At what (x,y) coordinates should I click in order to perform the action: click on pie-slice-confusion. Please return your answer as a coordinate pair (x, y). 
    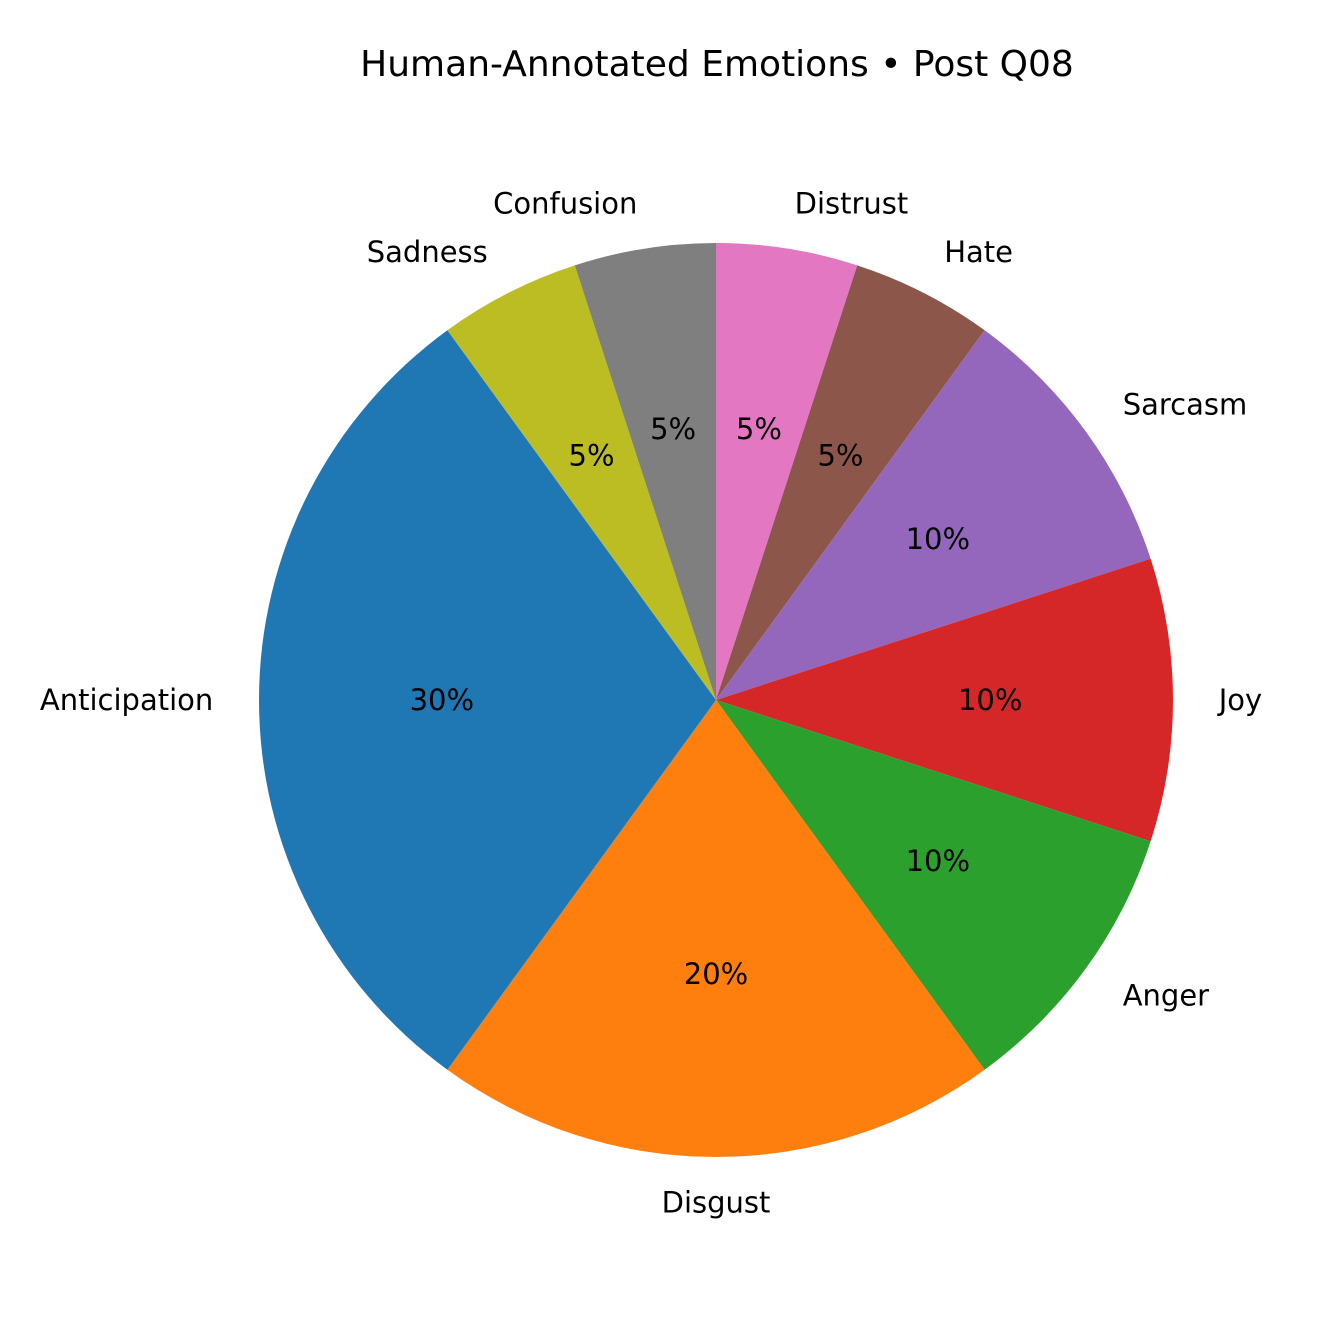
    Looking at the image, I should click on (645, 471).